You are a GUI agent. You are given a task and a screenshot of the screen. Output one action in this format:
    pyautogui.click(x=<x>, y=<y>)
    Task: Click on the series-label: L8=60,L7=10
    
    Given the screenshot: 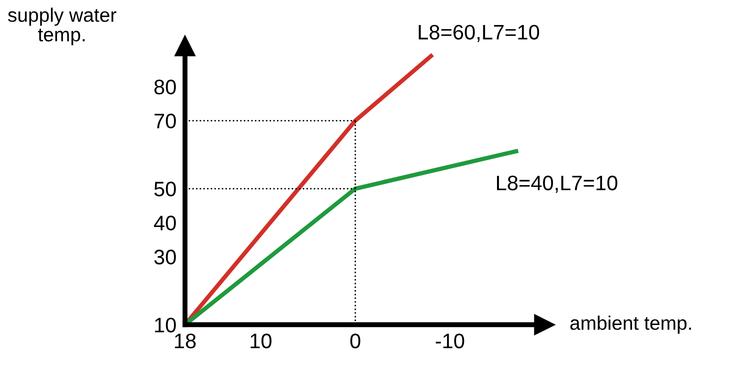 What is the action you would take?
    pyautogui.click(x=479, y=33)
    